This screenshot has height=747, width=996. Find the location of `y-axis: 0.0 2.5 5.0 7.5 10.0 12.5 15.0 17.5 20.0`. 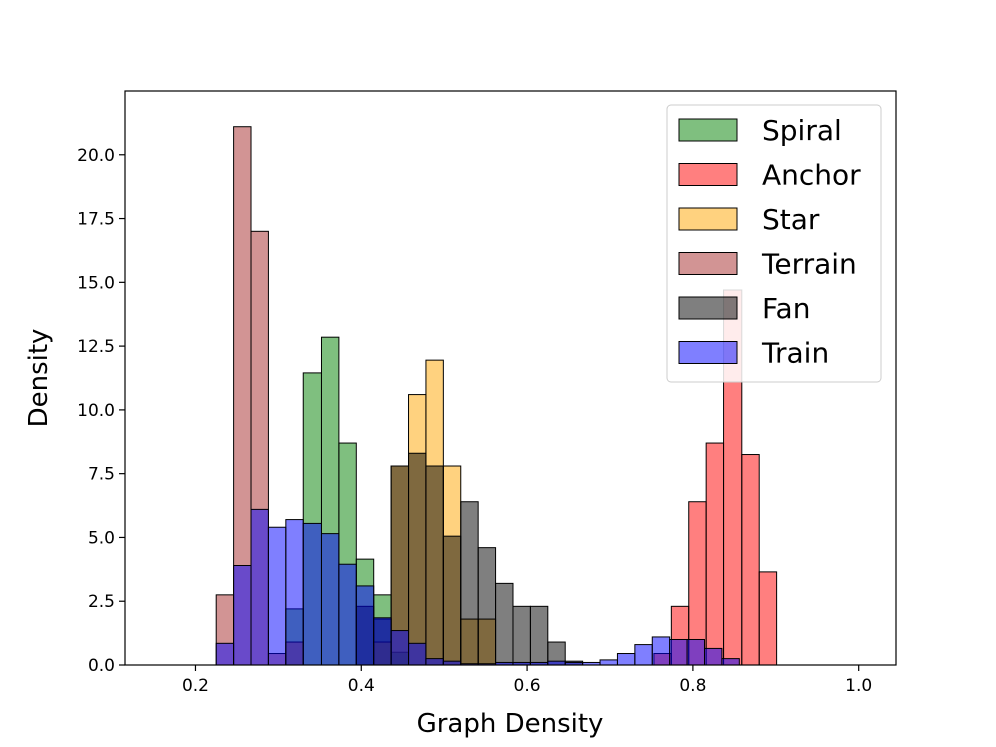

y-axis: 0.0 2.5 5.0 7.5 10.0 12.5 15.0 17.5 20.0 is located at coordinates (101, 411).